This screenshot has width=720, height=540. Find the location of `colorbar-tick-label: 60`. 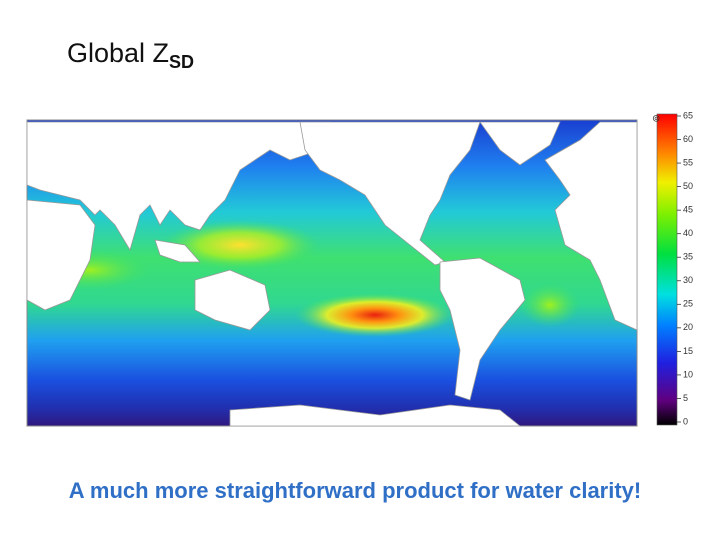

colorbar-tick-label: 60 is located at coordinates (688, 139).